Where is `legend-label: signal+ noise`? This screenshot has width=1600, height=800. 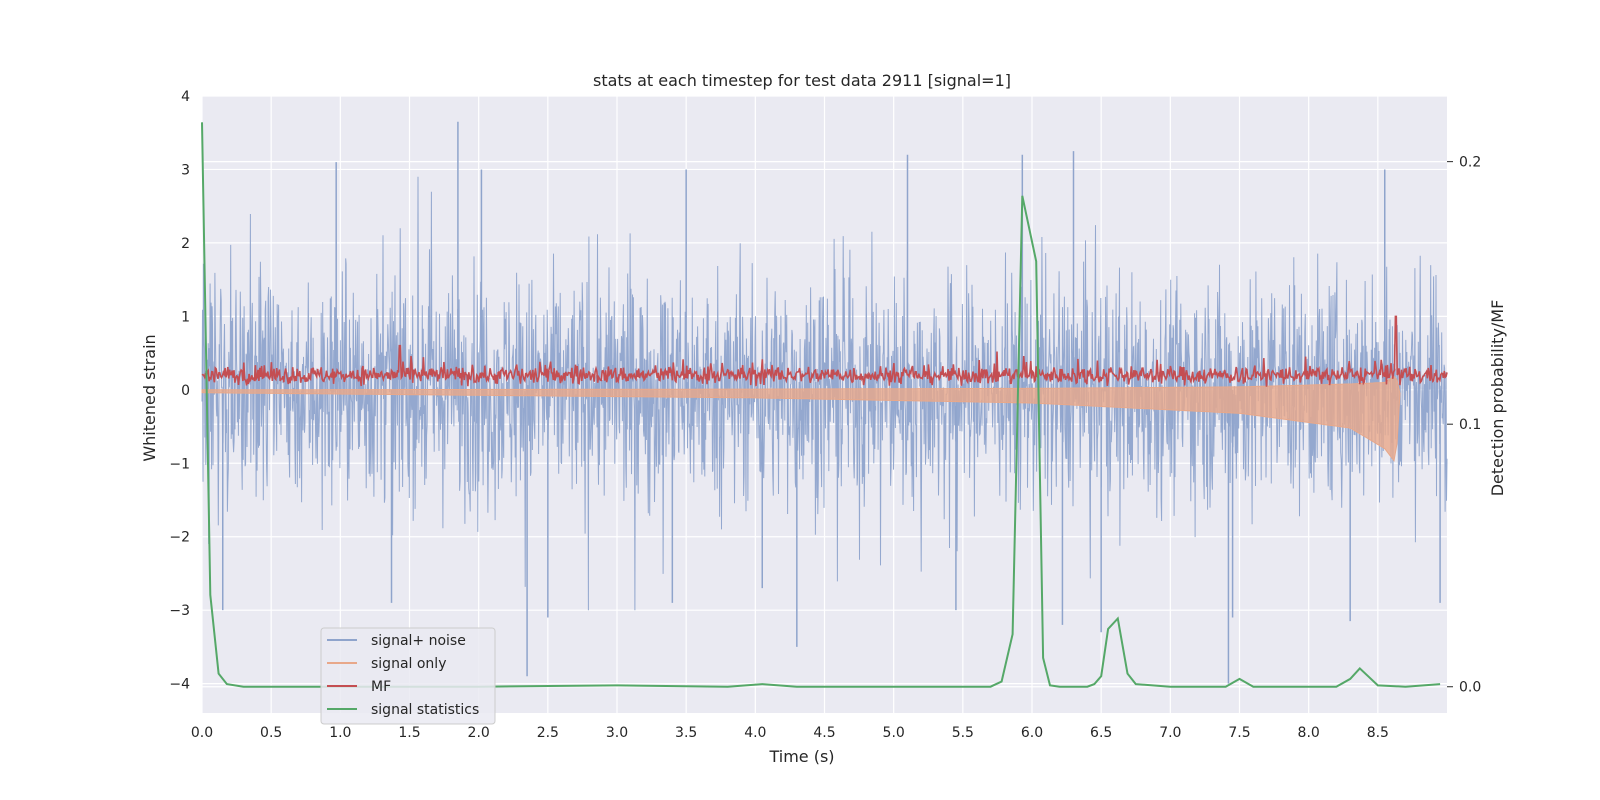
legend-label: signal+ noise is located at coordinates (418, 641).